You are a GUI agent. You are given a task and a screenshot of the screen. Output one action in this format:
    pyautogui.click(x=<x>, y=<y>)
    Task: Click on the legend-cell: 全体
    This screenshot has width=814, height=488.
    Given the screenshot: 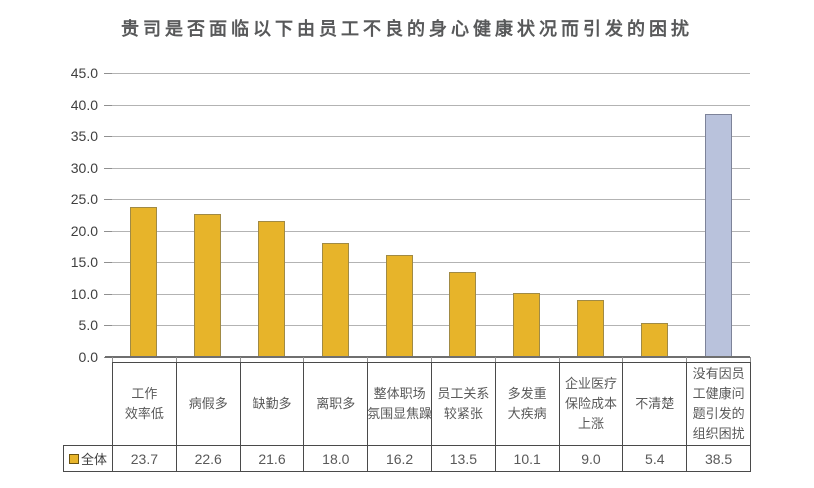 What is the action you would take?
    pyautogui.click(x=88, y=458)
    